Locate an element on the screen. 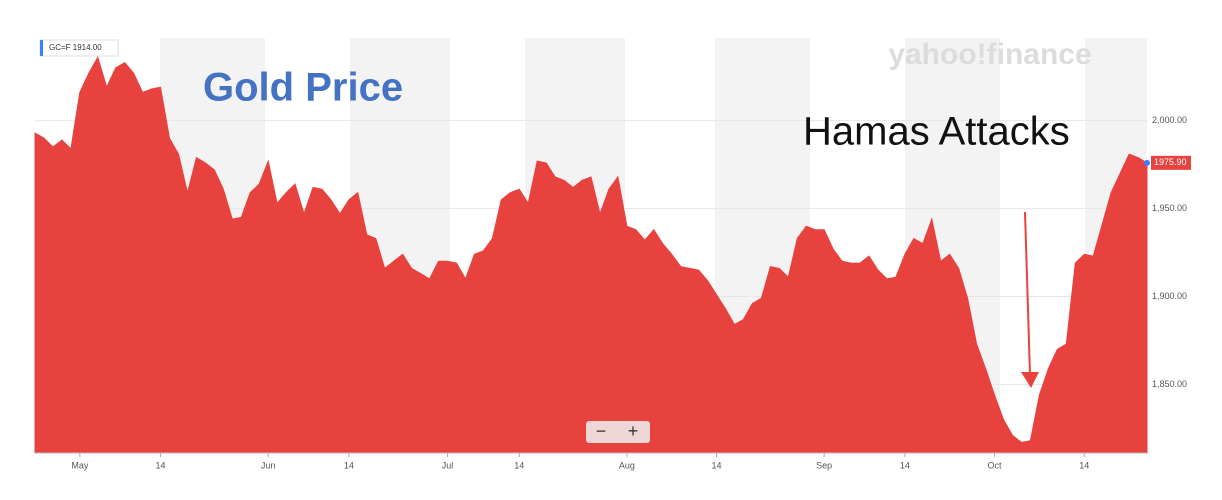 This screenshot has height=500, width=1222. legend-marker is located at coordinates (41, 48).